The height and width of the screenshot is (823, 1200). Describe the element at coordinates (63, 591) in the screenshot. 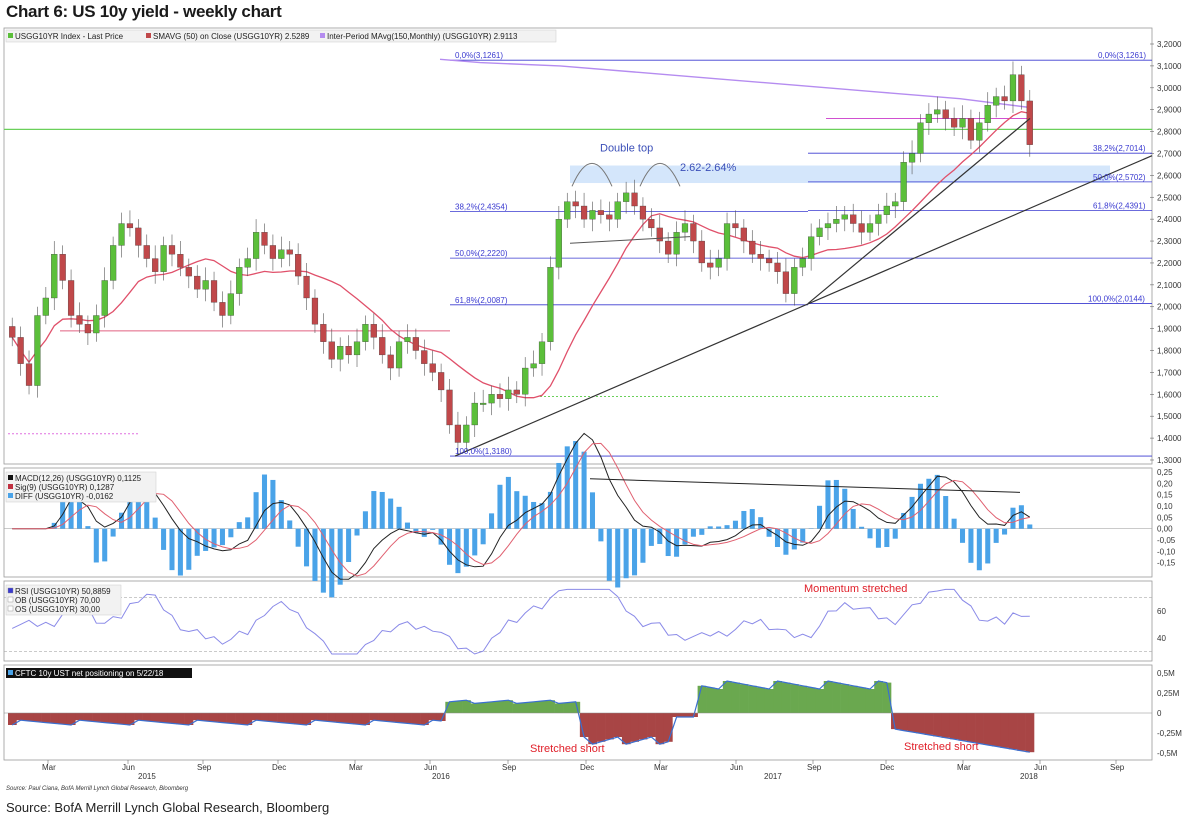

I see `rsi-legend-item: RSI (USGG10YR) 50,8859` at that location.